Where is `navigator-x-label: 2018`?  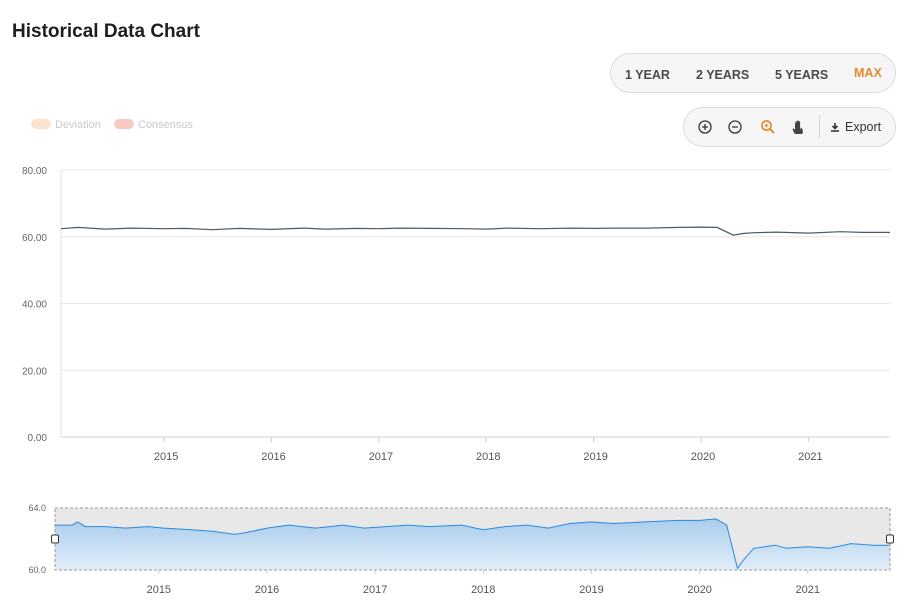 navigator-x-label: 2018 is located at coordinates (483, 590).